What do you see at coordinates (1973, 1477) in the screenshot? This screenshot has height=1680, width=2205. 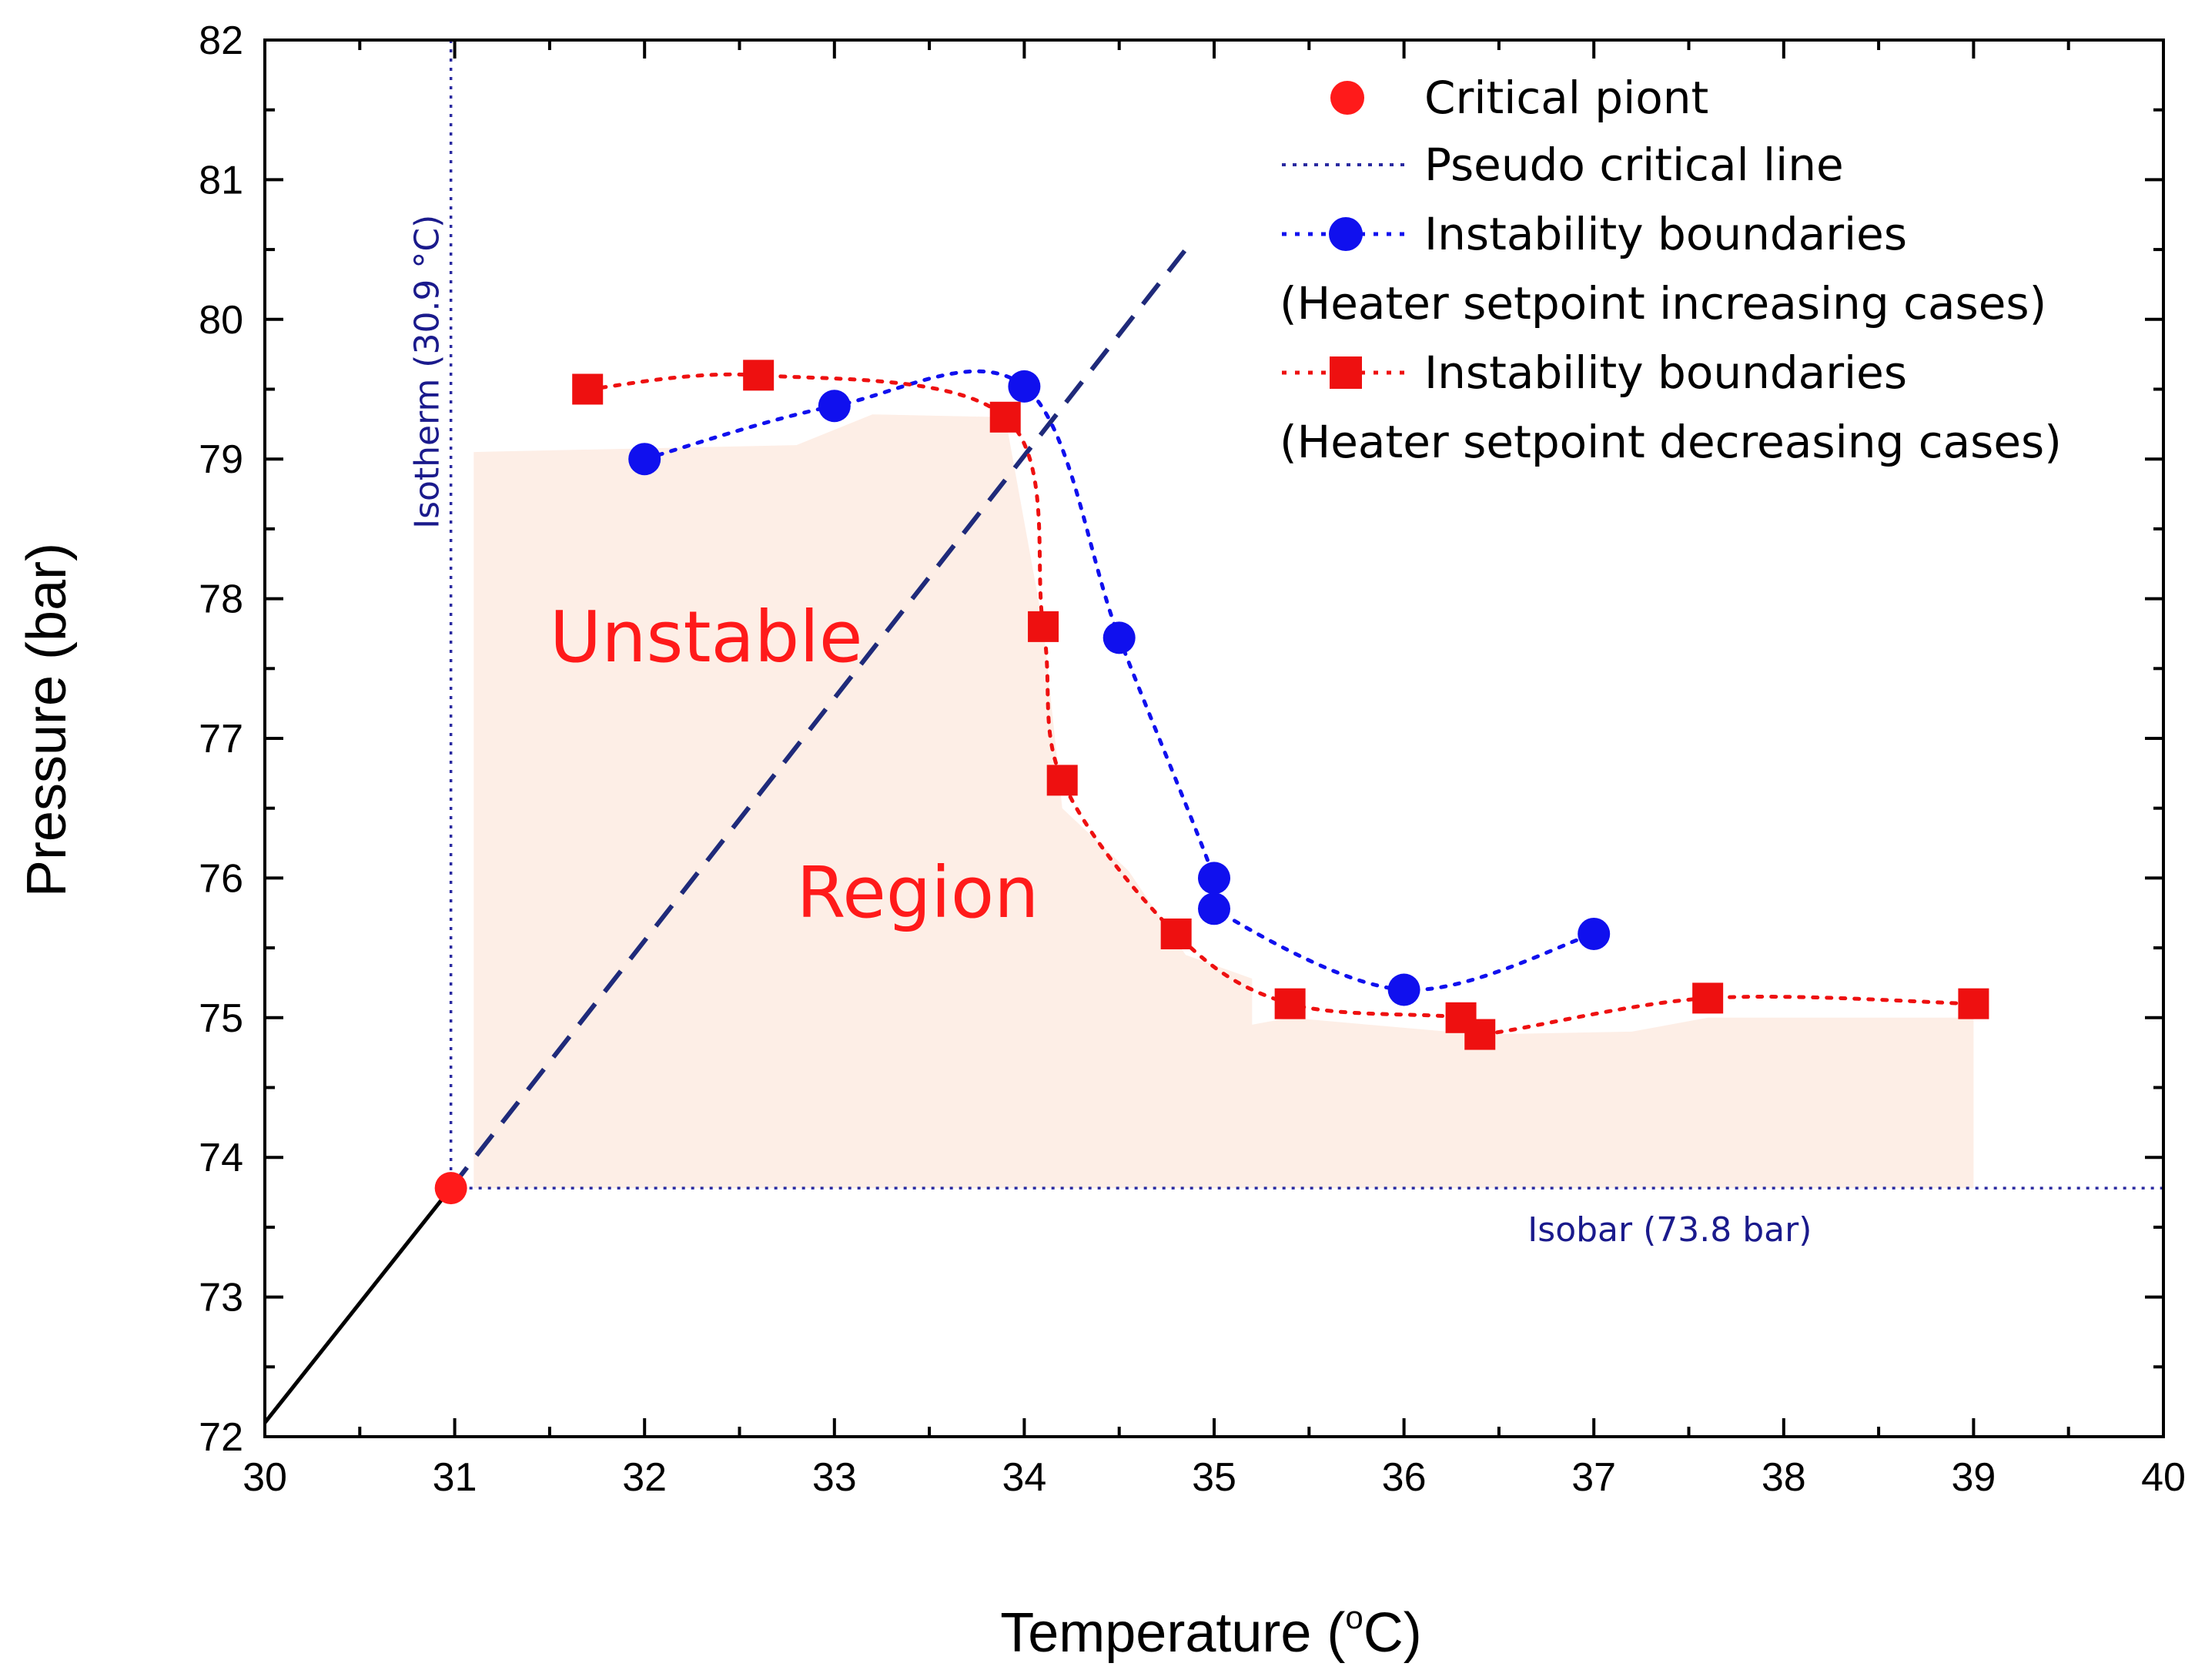 I see `x-tick-label: 39` at bounding box center [1973, 1477].